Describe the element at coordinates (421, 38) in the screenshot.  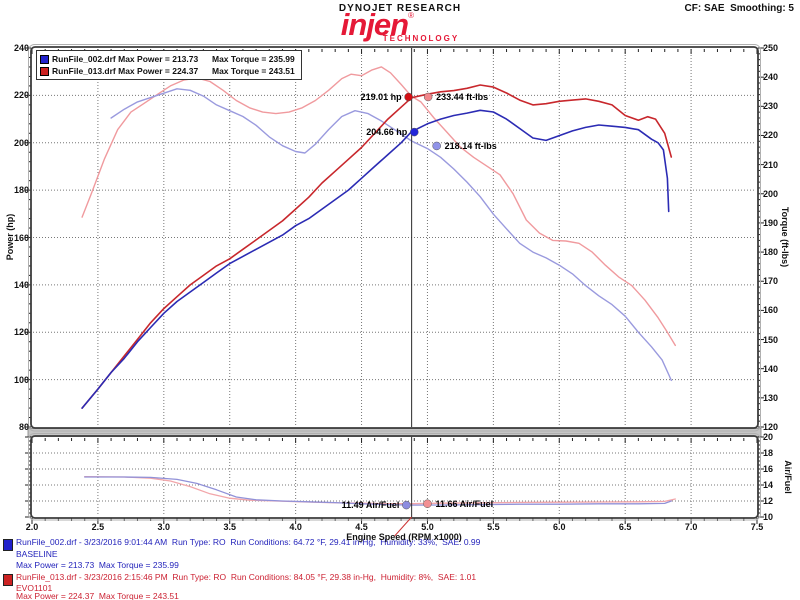
I see `injen-logo-subtext: TECHNOLOGY` at that location.